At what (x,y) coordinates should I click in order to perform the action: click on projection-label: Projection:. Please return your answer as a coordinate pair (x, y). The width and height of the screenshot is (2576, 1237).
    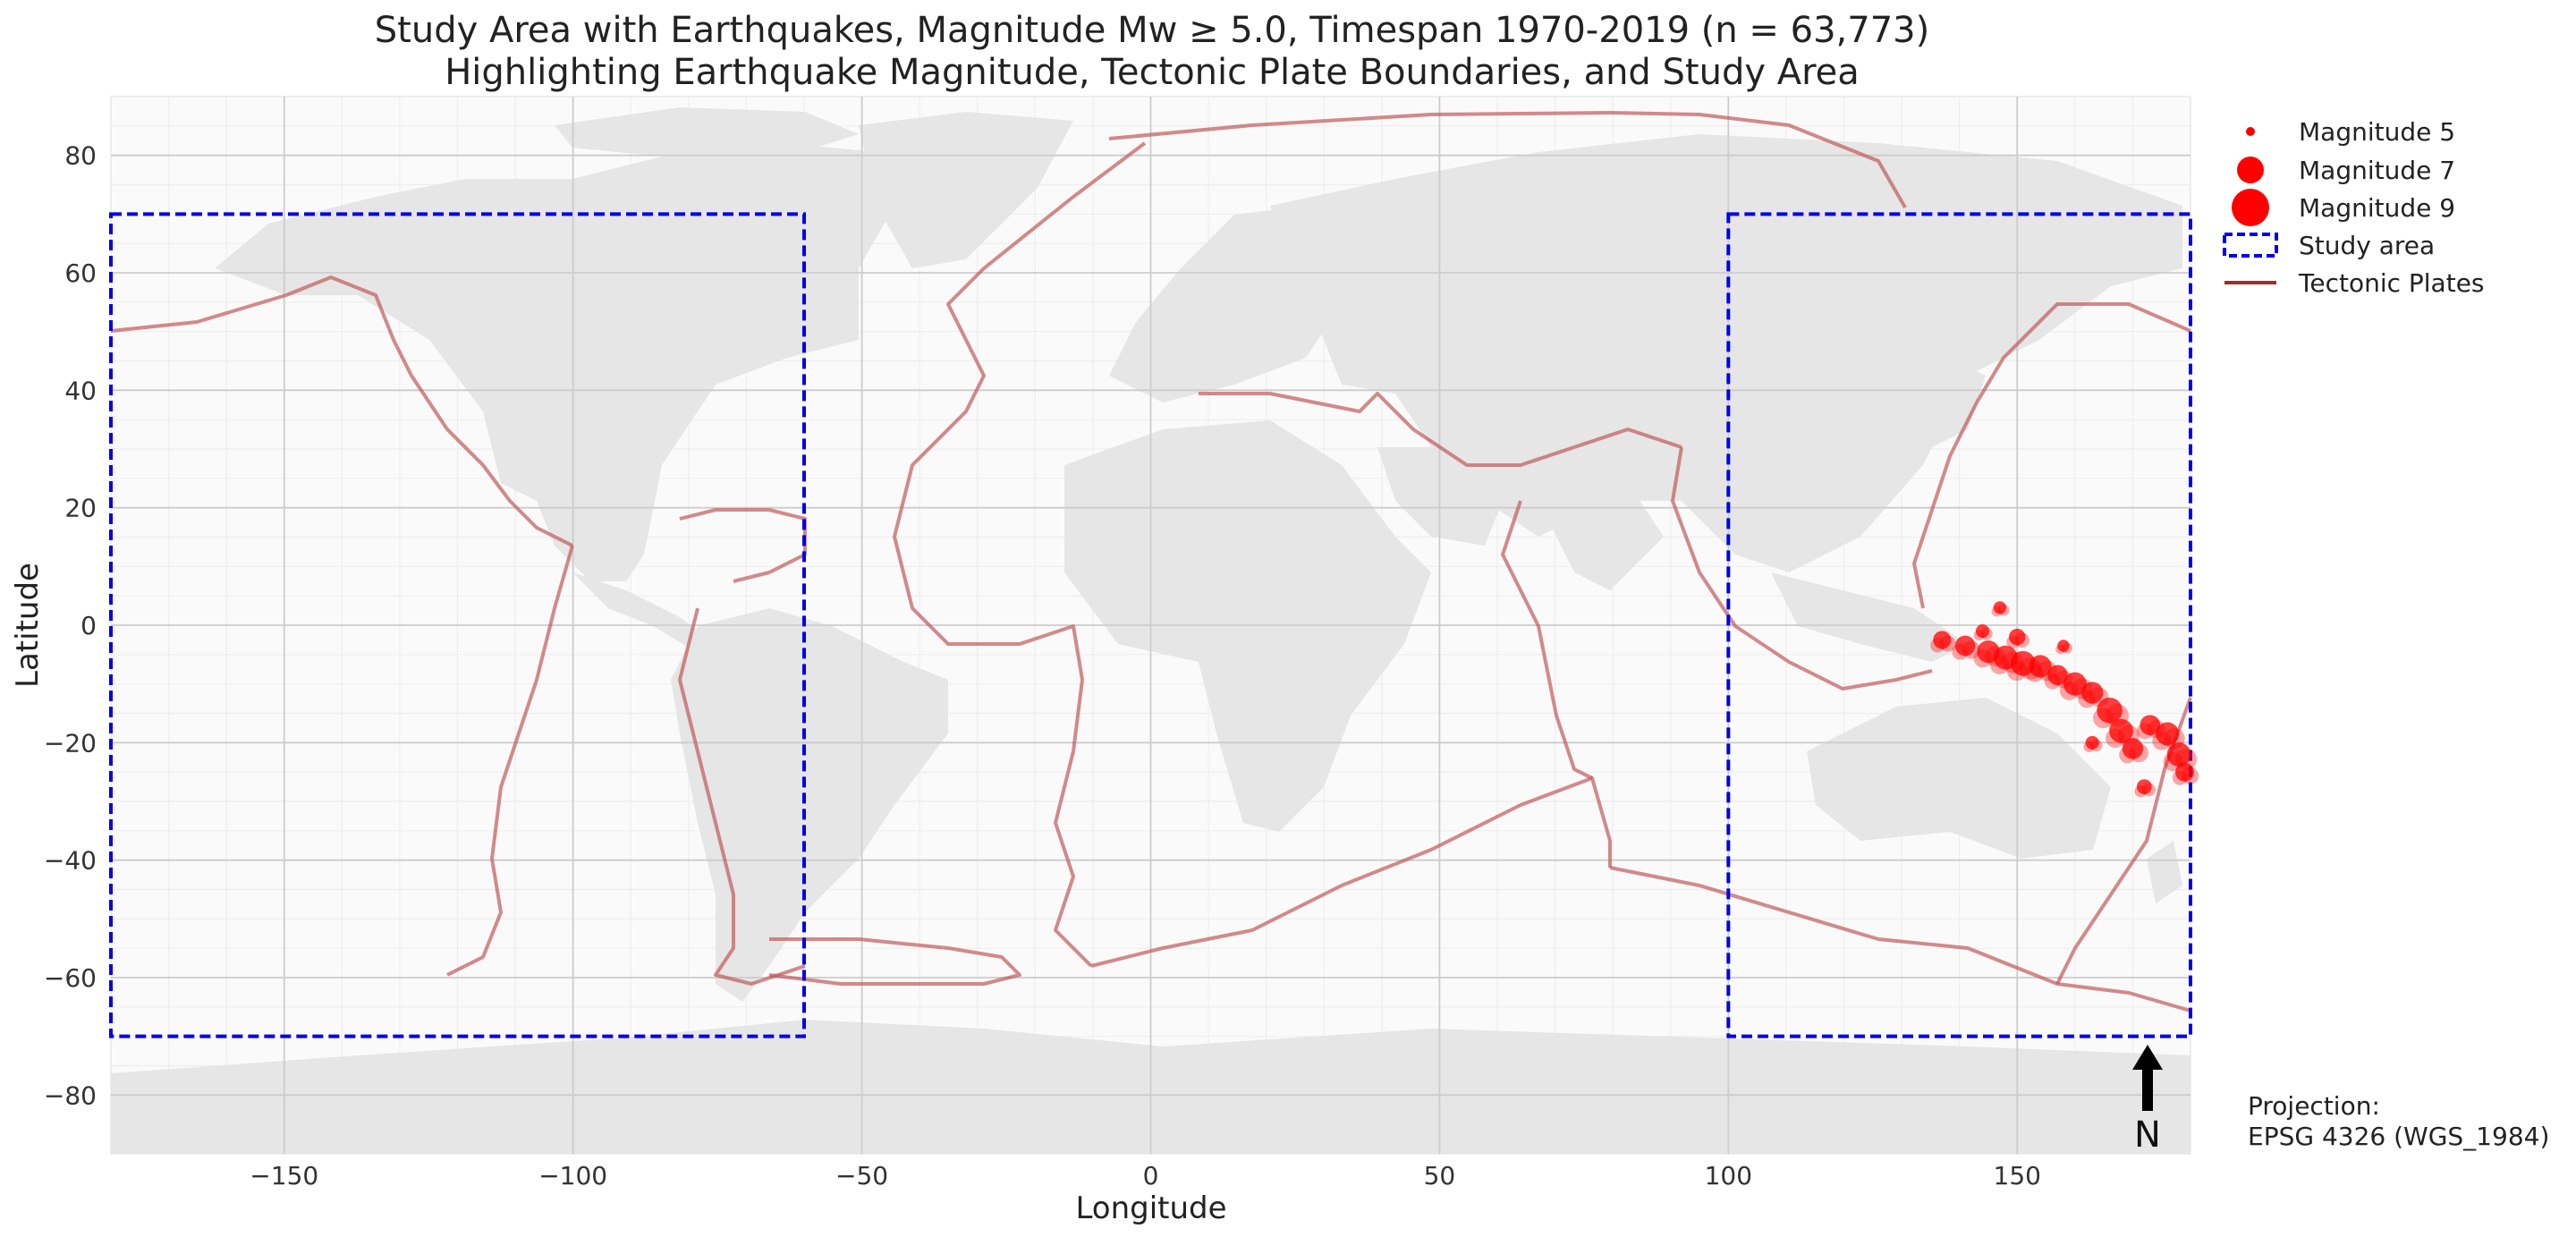
    Looking at the image, I should click on (2314, 1106).